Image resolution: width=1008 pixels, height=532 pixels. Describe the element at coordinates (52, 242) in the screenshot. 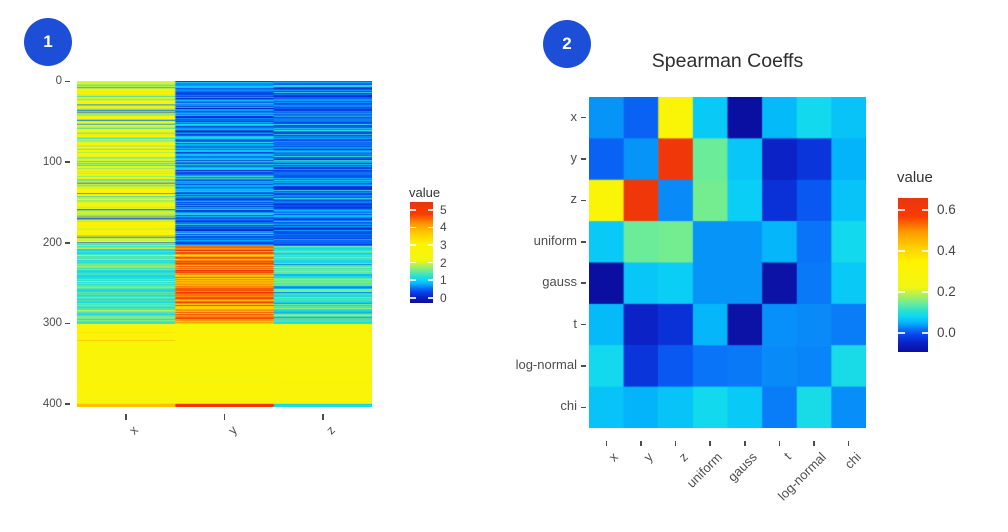

I see `y-axis-tick-label: 200` at that location.